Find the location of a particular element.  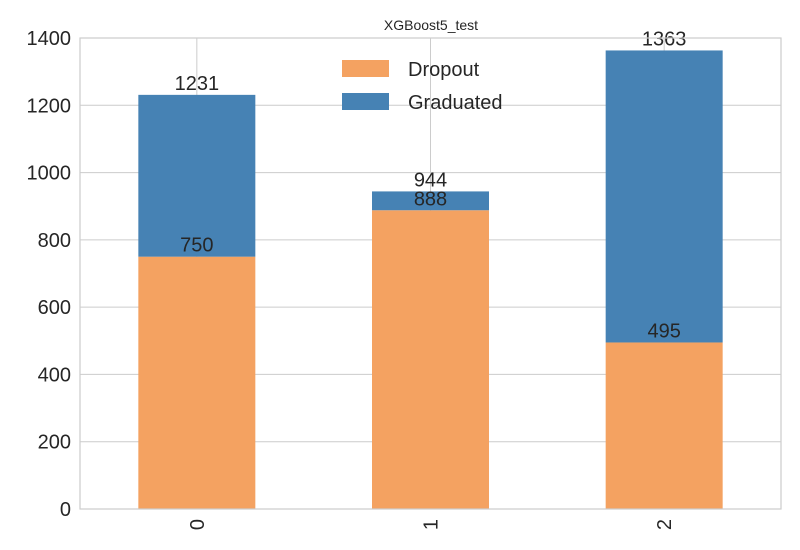

y-axis: 0 200 400 600 800 1000 1200 1400 is located at coordinates (49, 274).